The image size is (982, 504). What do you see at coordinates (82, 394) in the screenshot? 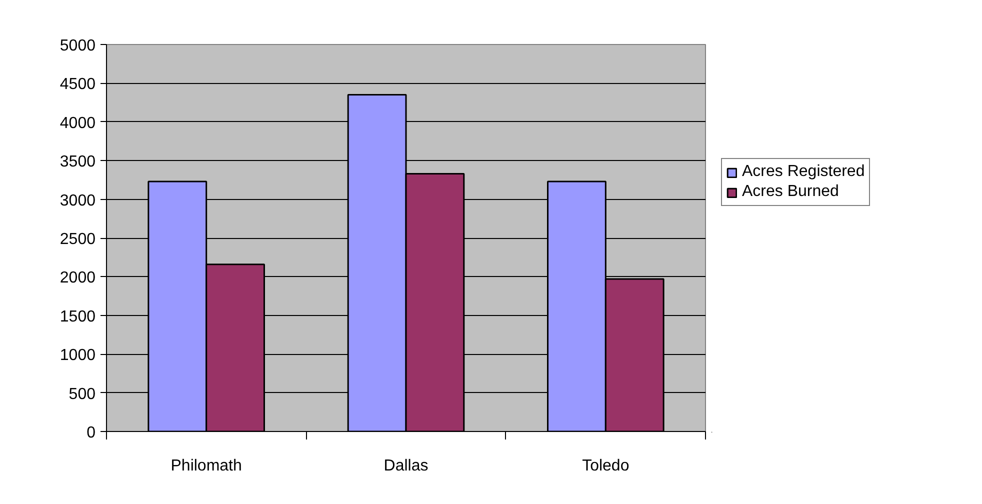
I see `y-tick-label: 500` at bounding box center [82, 394].